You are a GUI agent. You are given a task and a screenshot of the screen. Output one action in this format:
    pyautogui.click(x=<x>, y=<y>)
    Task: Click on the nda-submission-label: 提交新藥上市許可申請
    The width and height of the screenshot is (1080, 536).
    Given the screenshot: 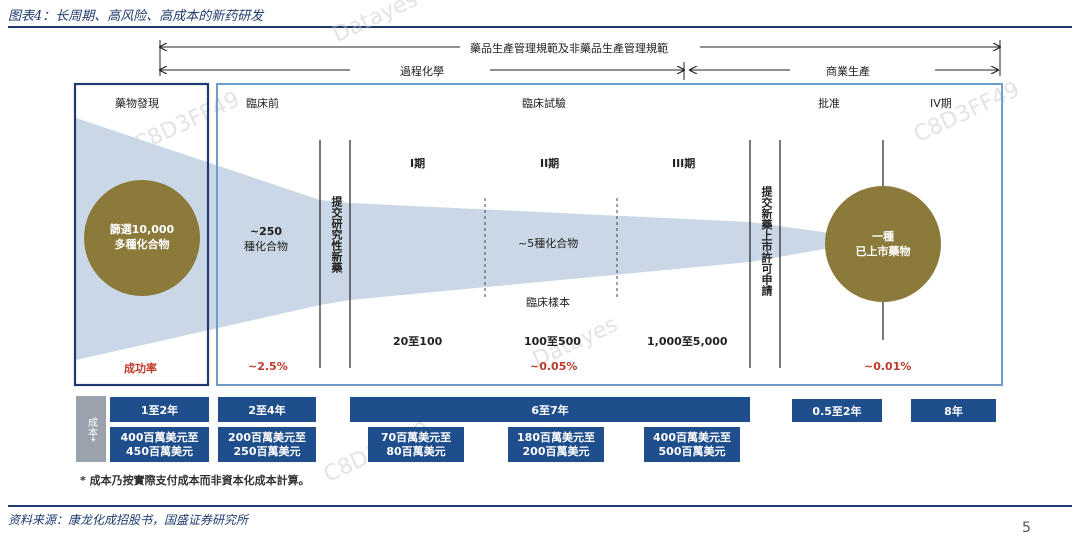 What is the action you would take?
    pyautogui.click(x=766, y=241)
    